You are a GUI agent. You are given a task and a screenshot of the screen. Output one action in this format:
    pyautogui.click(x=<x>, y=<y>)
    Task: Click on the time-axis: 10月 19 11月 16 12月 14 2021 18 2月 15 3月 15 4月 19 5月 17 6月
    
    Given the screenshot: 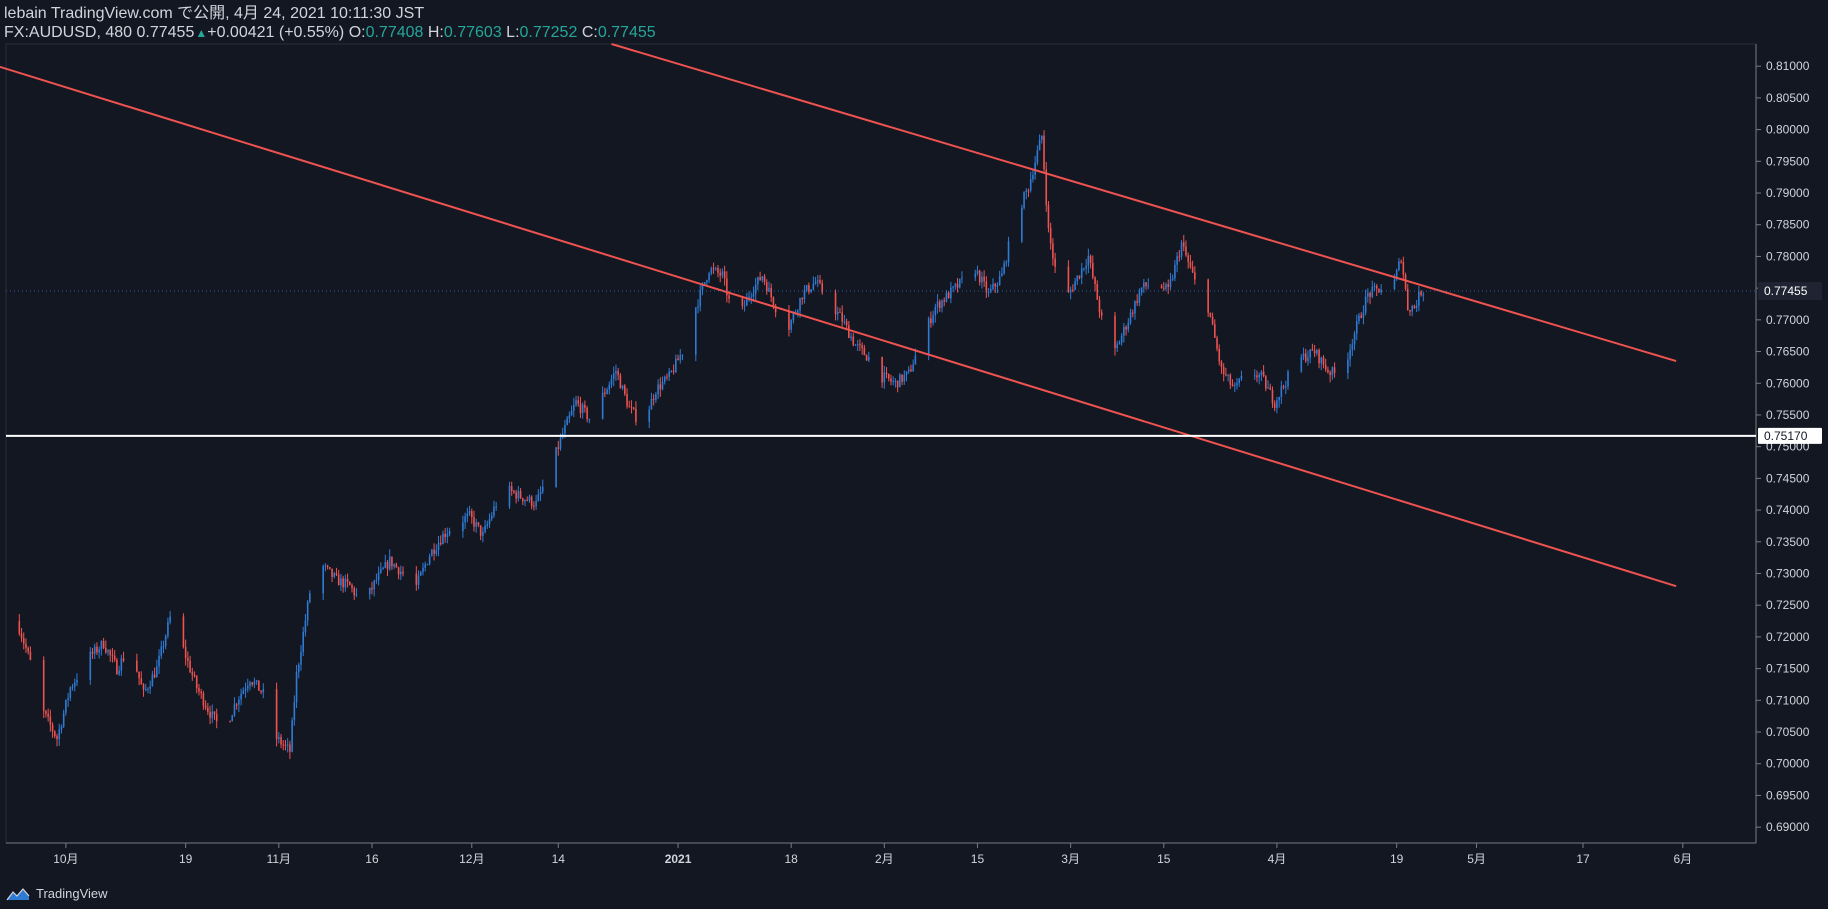 What is the action you would take?
    pyautogui.click(x=872, y=854)
    